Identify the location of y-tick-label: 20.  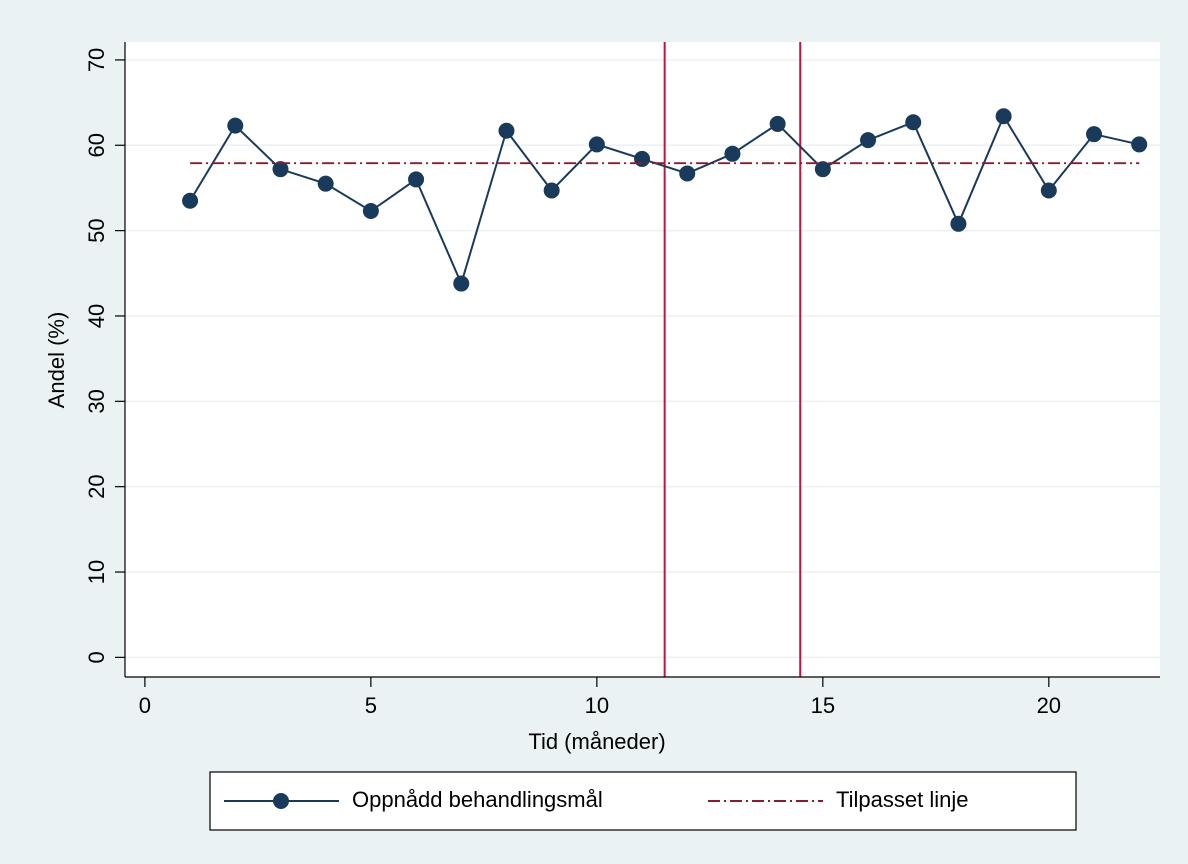
(96, 486).